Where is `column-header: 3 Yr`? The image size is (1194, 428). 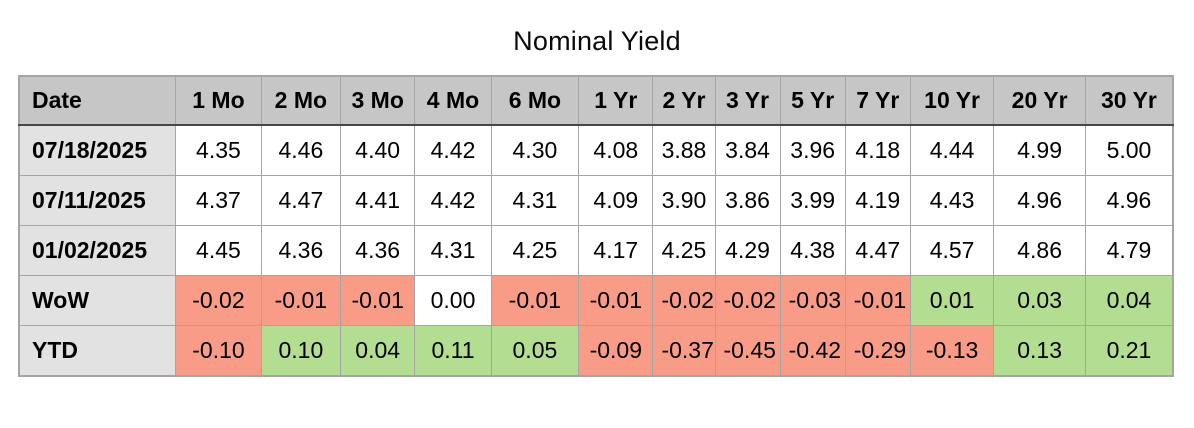 column-header: 3 Yr is located at coordinates (747, 100).